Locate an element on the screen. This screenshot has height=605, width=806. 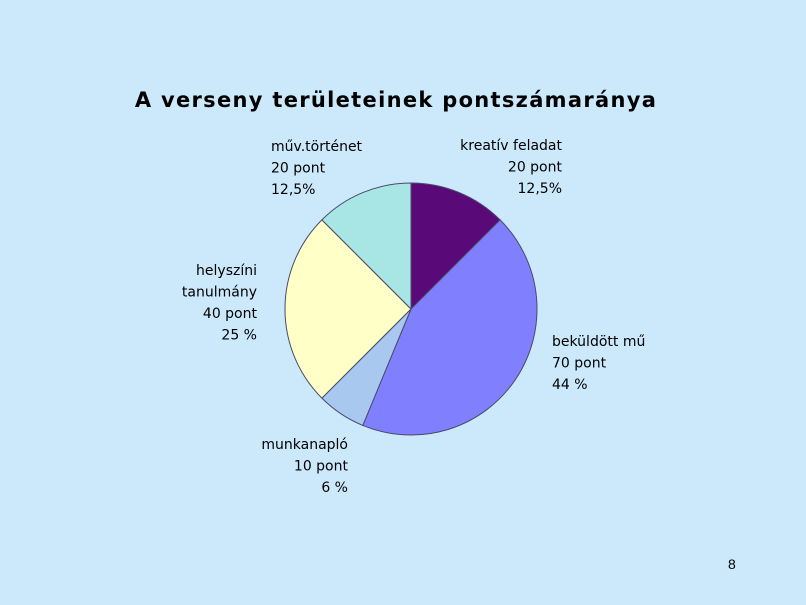
pie-slices is located at coordinates (411, 309).